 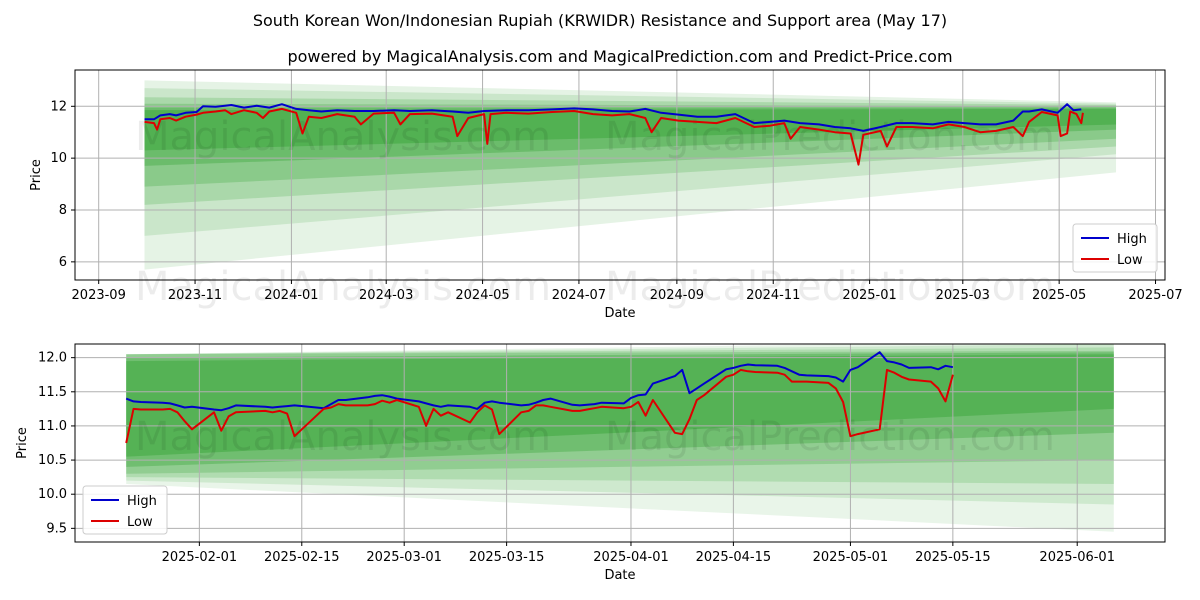 I want to click on x-tick-label: 2025-04-01, so click(x=631, y=557).